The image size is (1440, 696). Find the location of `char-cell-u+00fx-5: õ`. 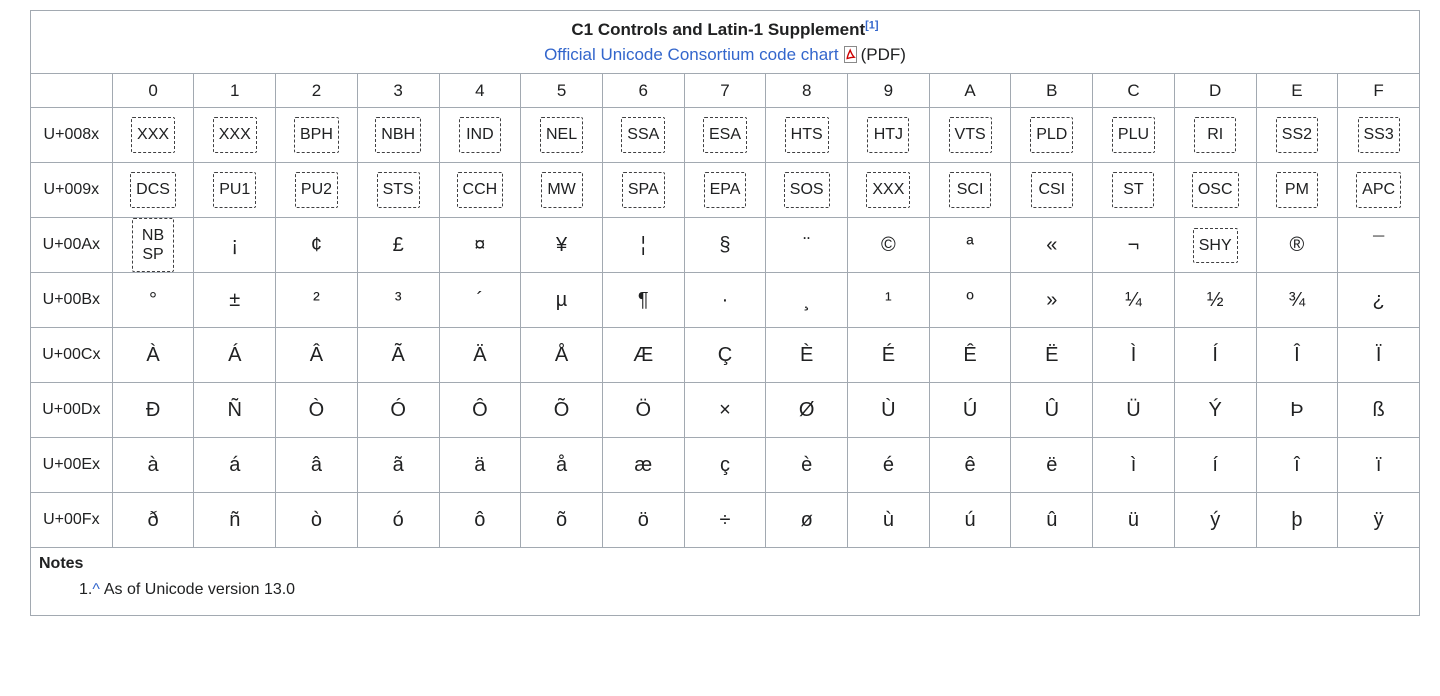

char-cell-u+00fx-5: õ is located at coordinates (561, 520).